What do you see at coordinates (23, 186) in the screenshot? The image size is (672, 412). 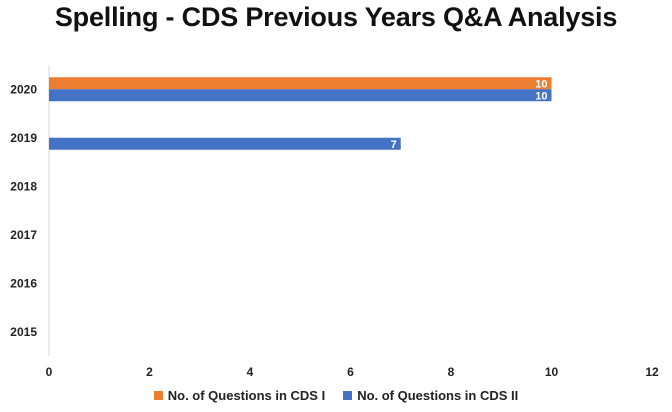 I see `y-tick-label: 2018` at bounding box center [23, 186].